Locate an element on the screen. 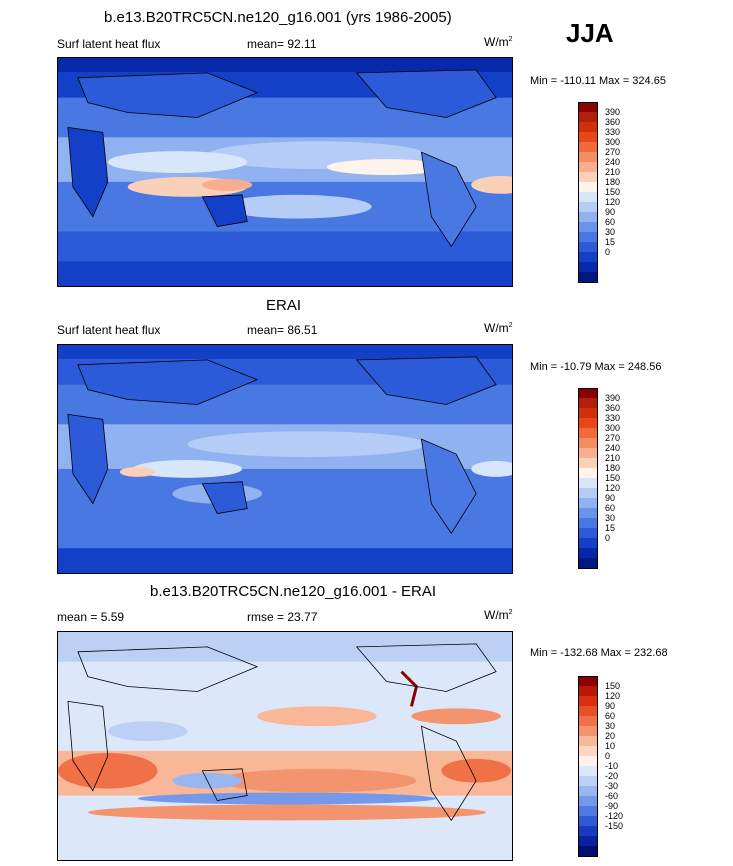 Image resolution: width=733 pixels, height=866 pixels. legend-tick-label: -10 is located at coordinates (612, 766).